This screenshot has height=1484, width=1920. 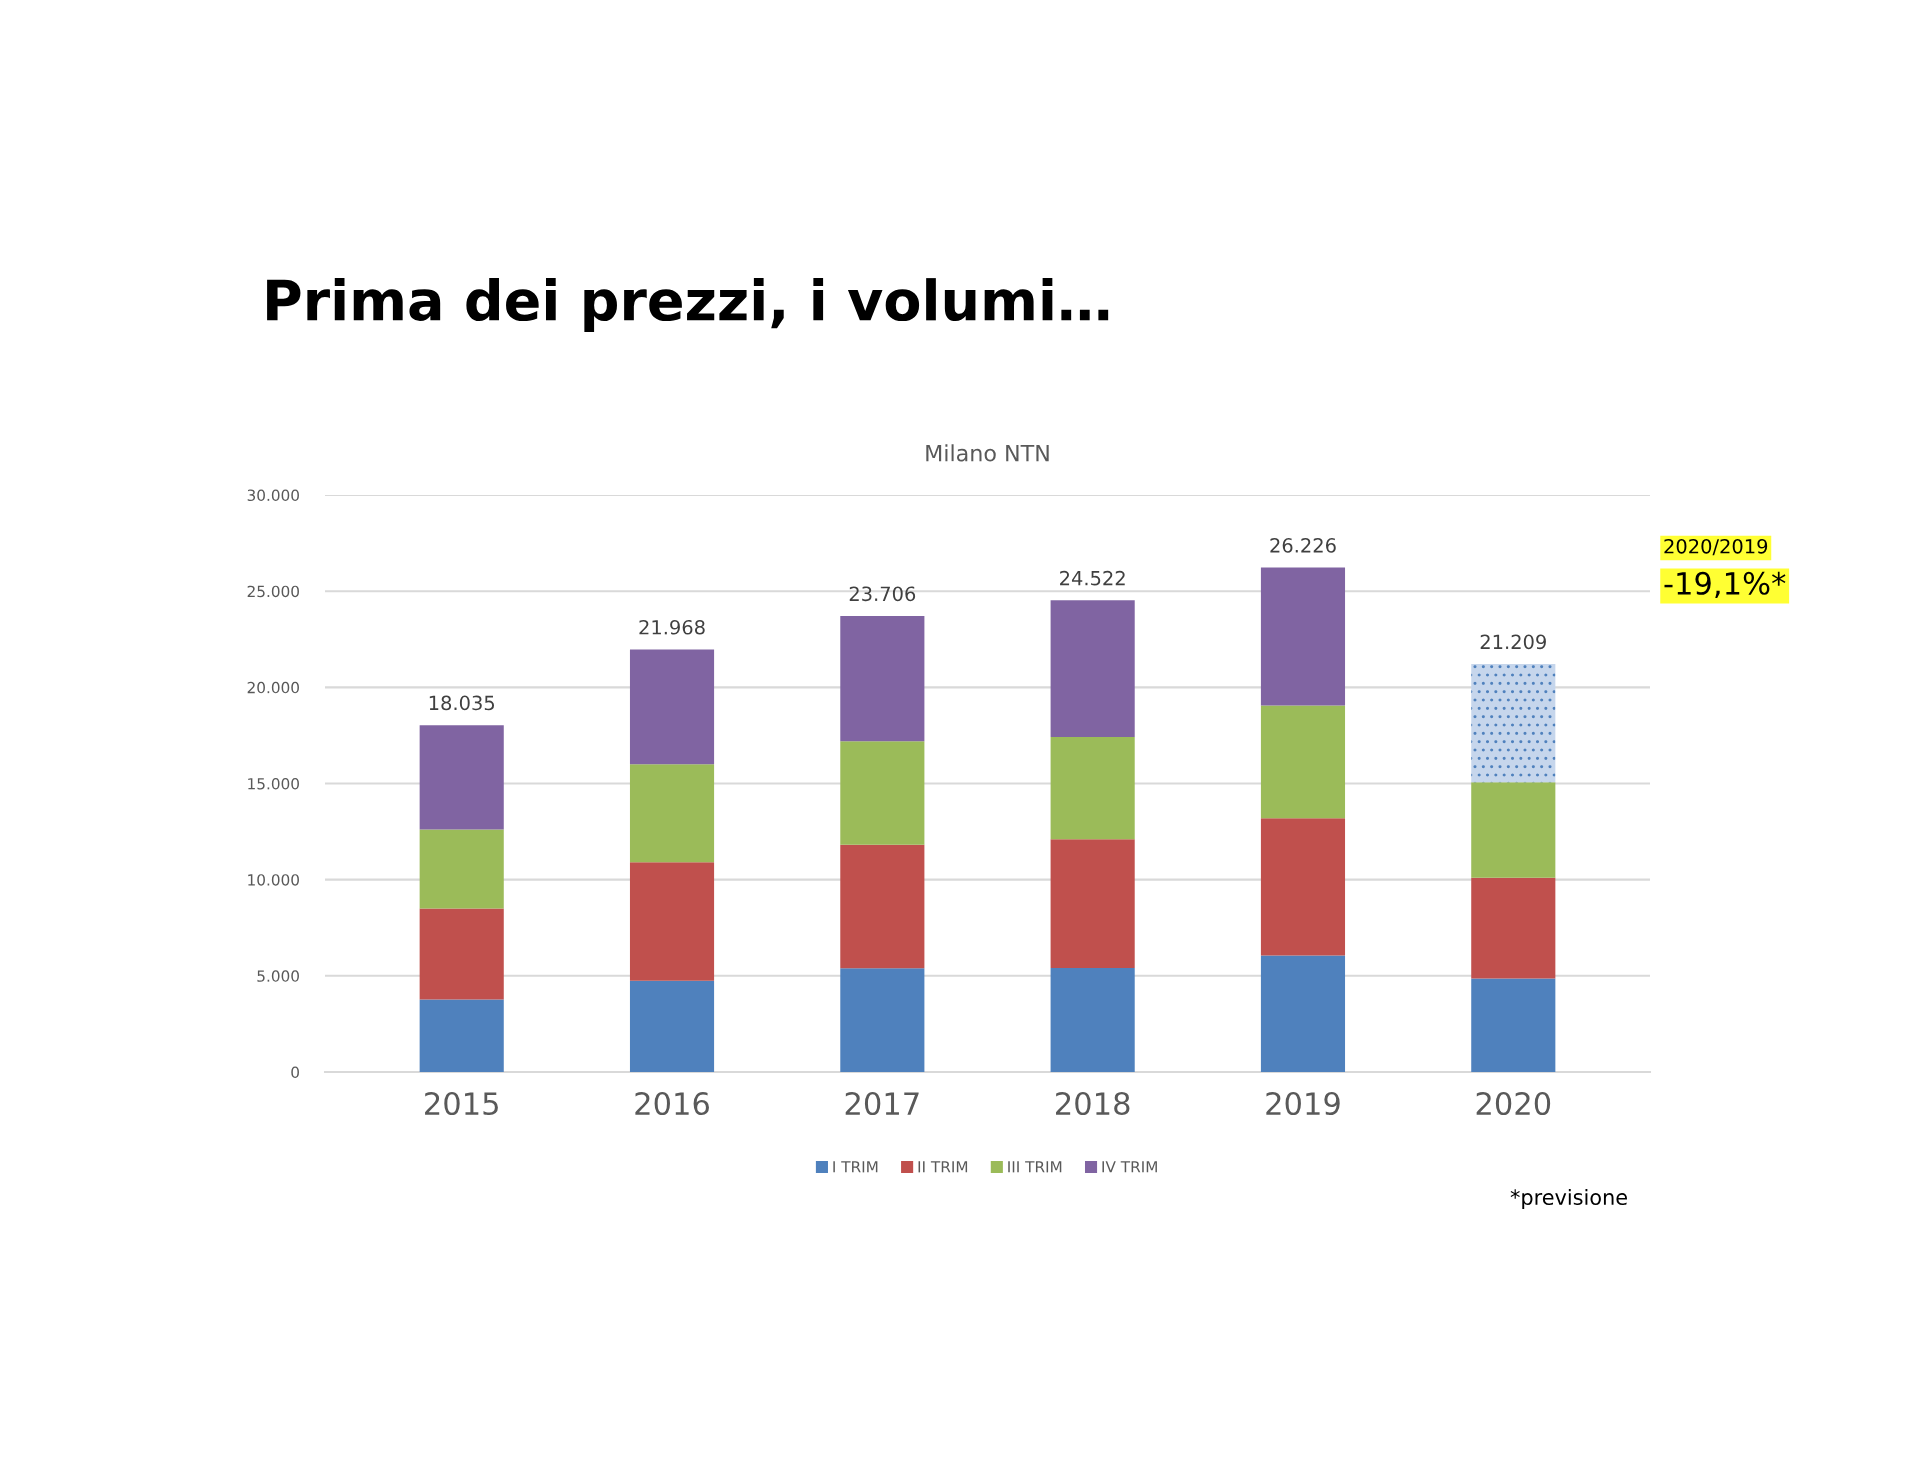 What do you see at coordinates (1035, 1167) in the screenshot?
I see `legend-label: III TRIM` at bounding box center [1035, 1167].